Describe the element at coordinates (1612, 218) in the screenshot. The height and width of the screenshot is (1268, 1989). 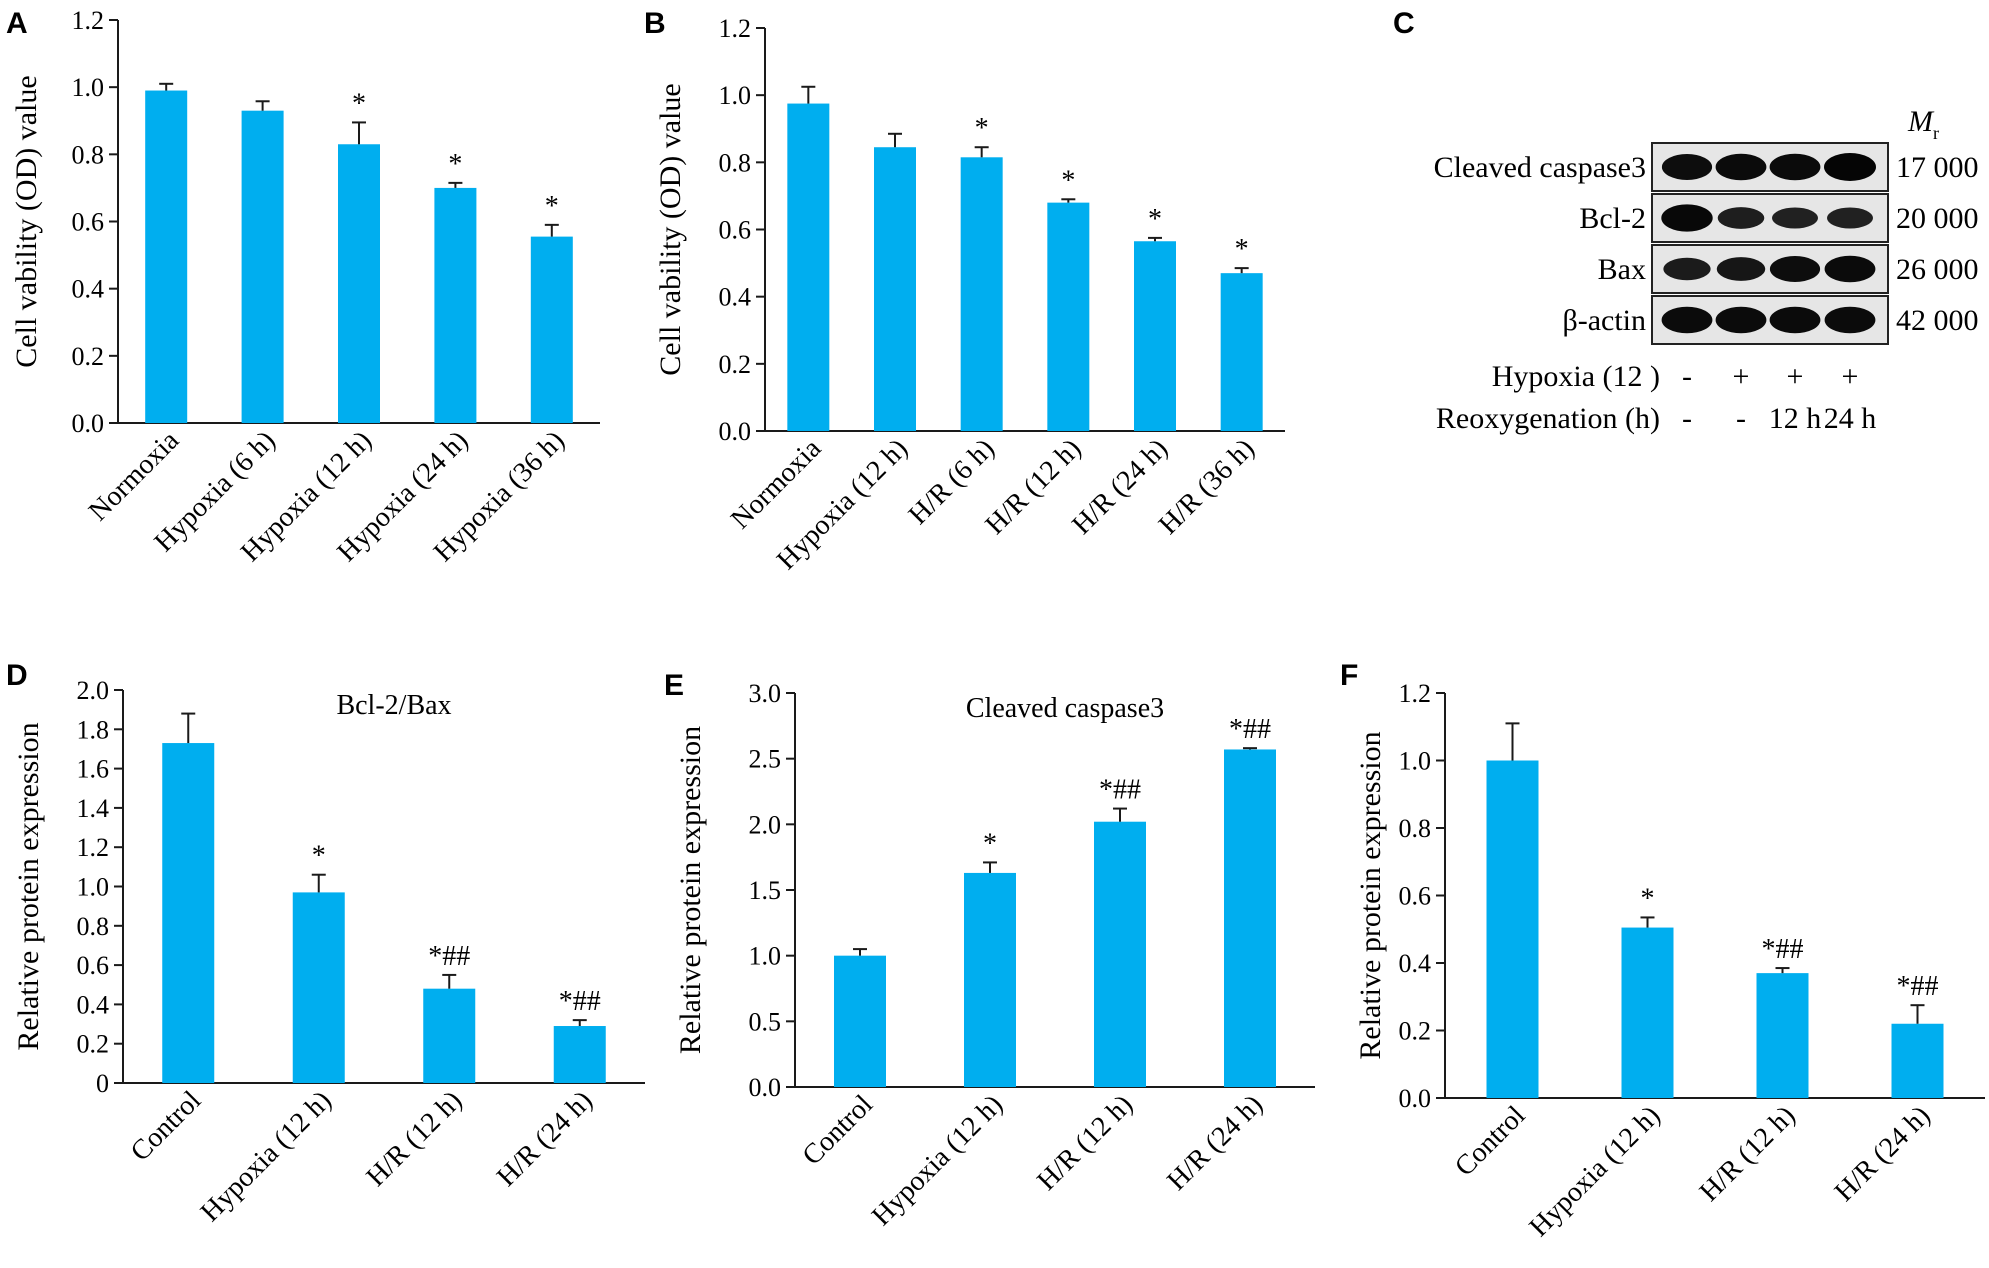
I see `blot-row-label: Bcl-2` at that location.